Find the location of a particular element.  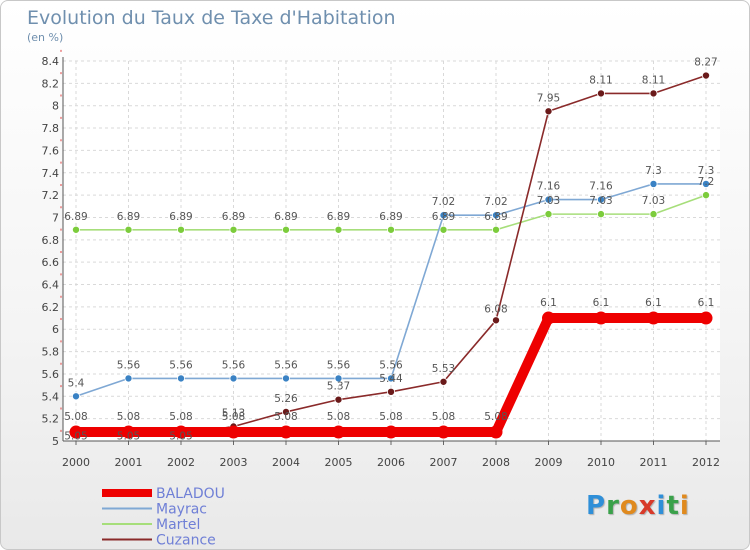

data-label-mayrac: 5.4 is located at coordinates (76, 383).